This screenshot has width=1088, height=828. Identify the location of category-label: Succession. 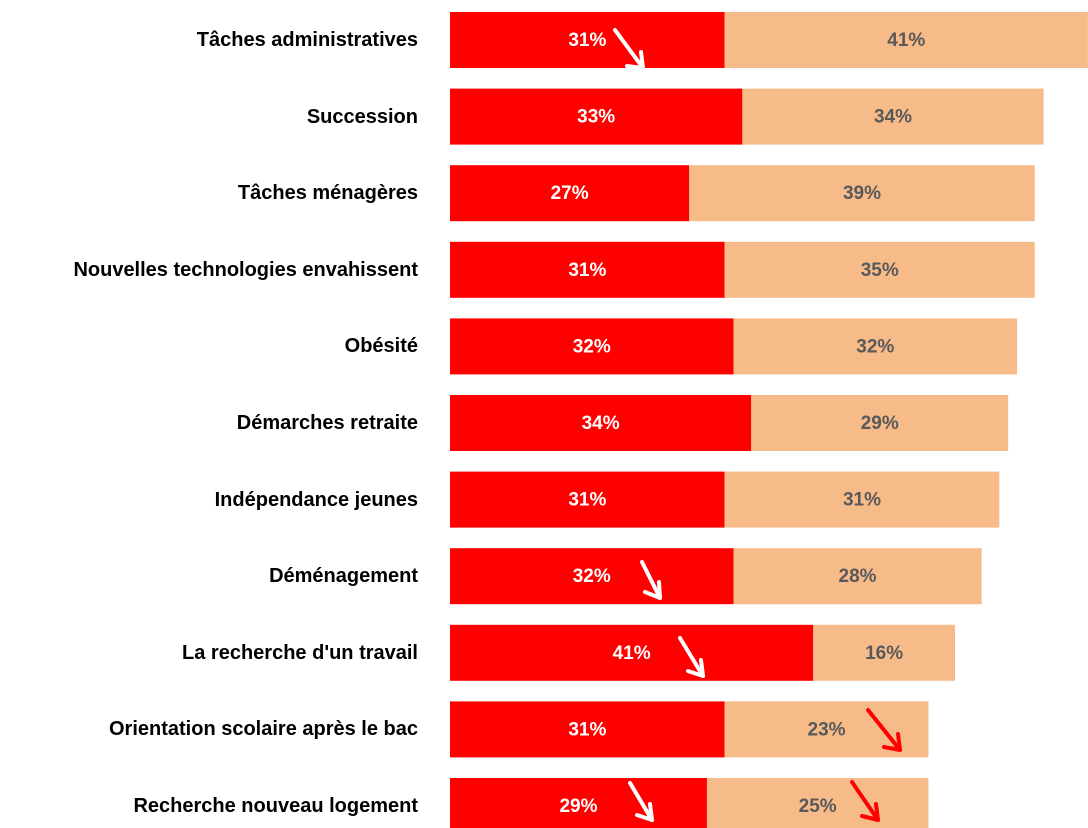
(362, 116).